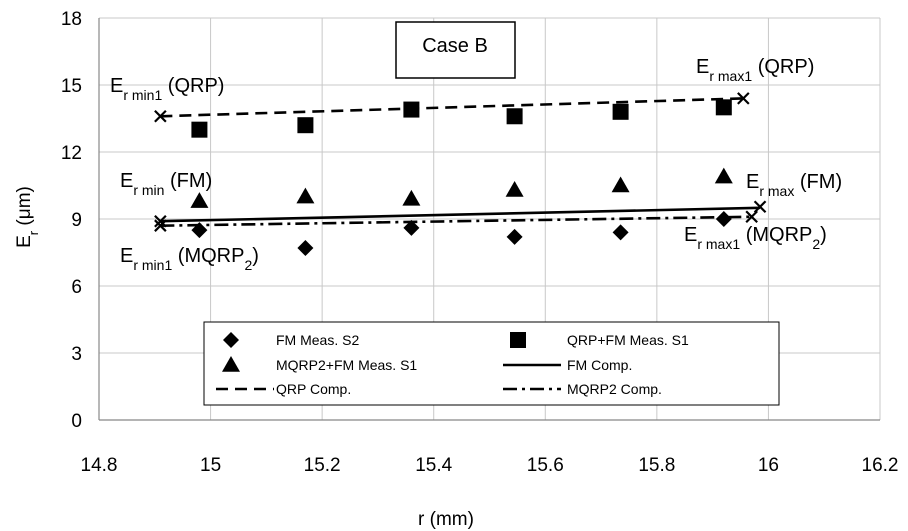  What do you see at coordinates (76, 220) in the screenshot?
I see `y-tick-label: 9` at bounding box center [76, 220].